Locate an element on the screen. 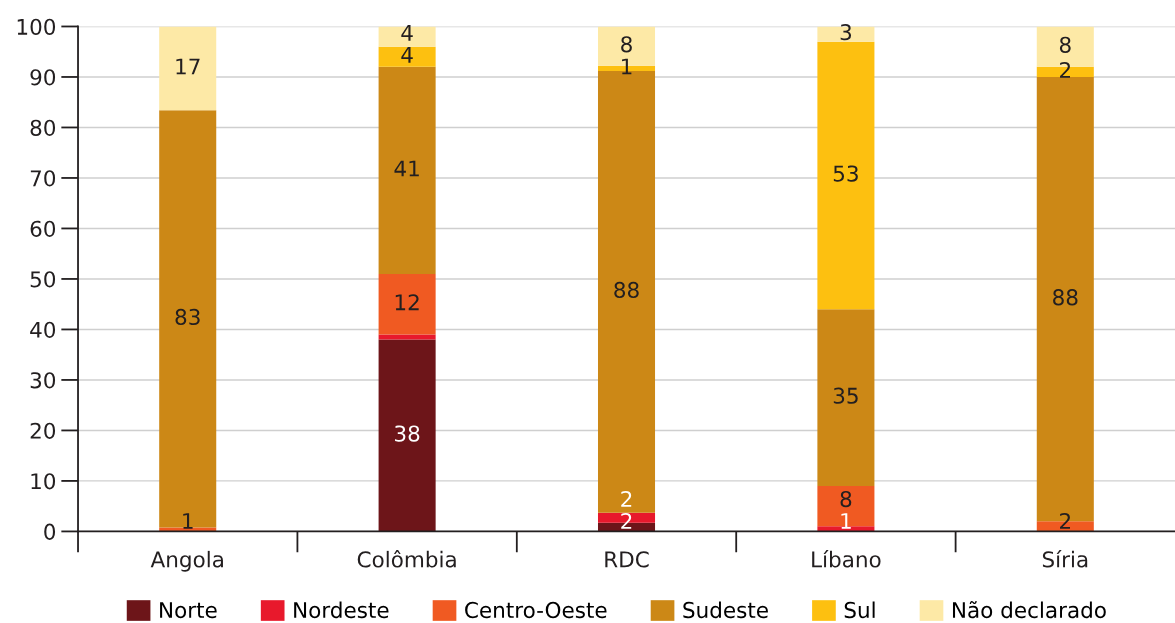  data-label: 17 is located at coordinates (188, 66).